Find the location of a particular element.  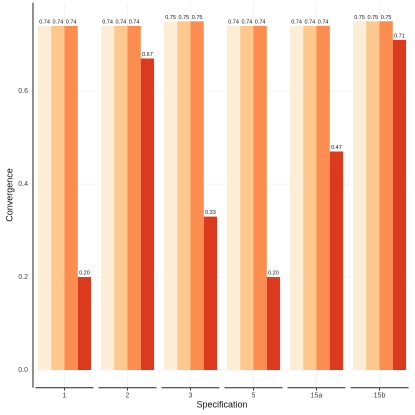

value-label: 0.67 is located at coordinates (147, 55).